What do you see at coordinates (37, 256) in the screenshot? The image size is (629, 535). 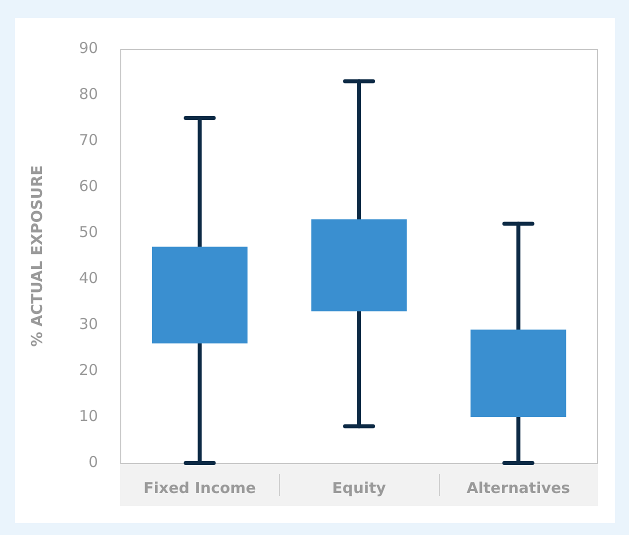 I see `y-axis-title: % ACTUAL EXPOSURE` at bounding box center [37, 256].